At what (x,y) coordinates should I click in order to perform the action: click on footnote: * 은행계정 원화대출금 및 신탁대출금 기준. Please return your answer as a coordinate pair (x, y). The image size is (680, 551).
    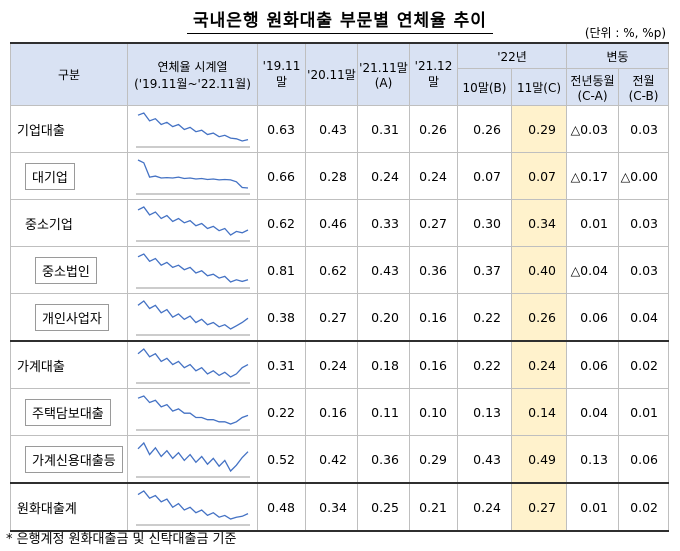
    Looking at the image, I should click on (121, 539).